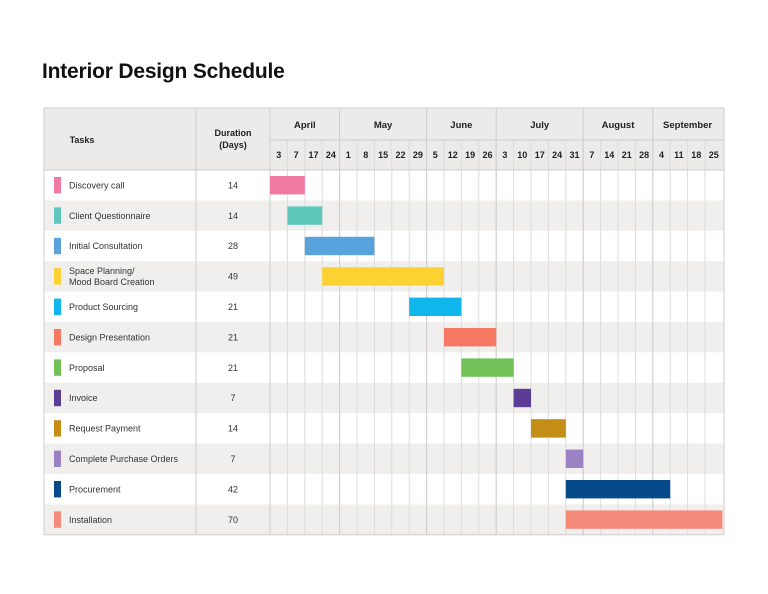 This screenshot has width=768, height=594. I want to click on month-label: May, so click(383, 125).